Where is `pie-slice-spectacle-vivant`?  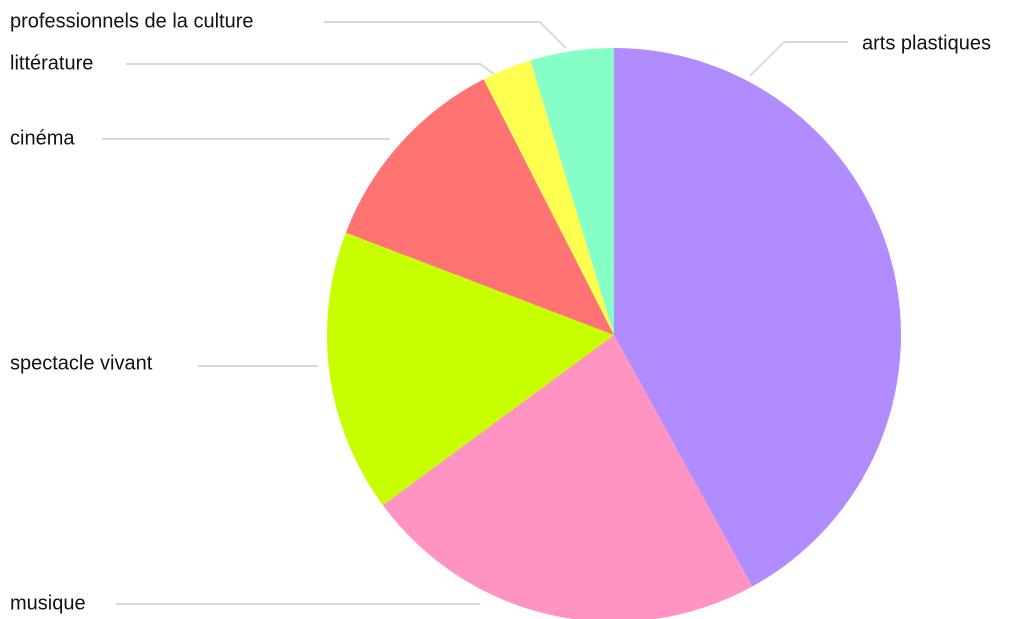
pie-slice-spectacle-vivant is located at coordinates (470, 369).